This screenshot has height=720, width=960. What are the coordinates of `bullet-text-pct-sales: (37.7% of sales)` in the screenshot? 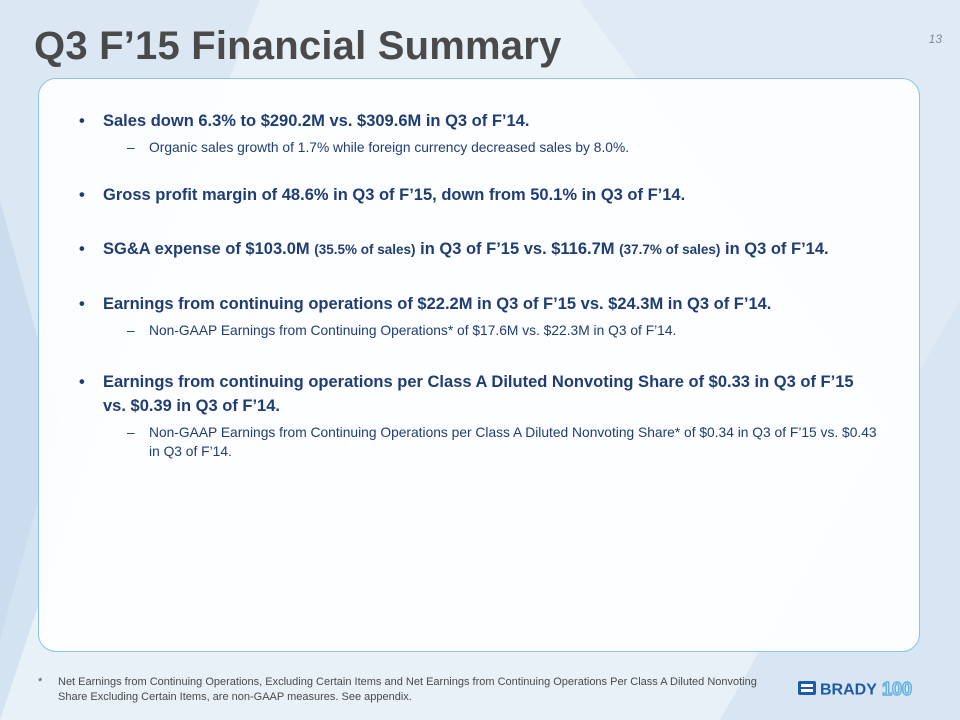 It's located at (670, 249).